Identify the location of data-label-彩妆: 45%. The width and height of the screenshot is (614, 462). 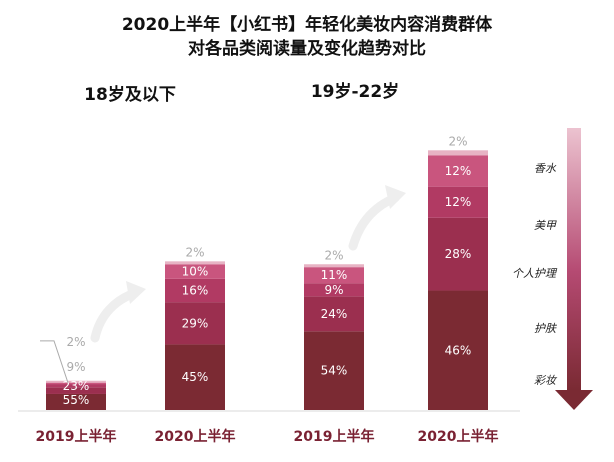
(195, 377).